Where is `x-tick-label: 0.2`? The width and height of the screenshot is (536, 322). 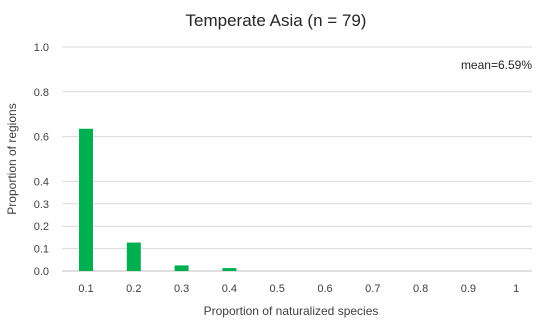
x-tick-label: 0.2 is located at coordinates (133, 289).